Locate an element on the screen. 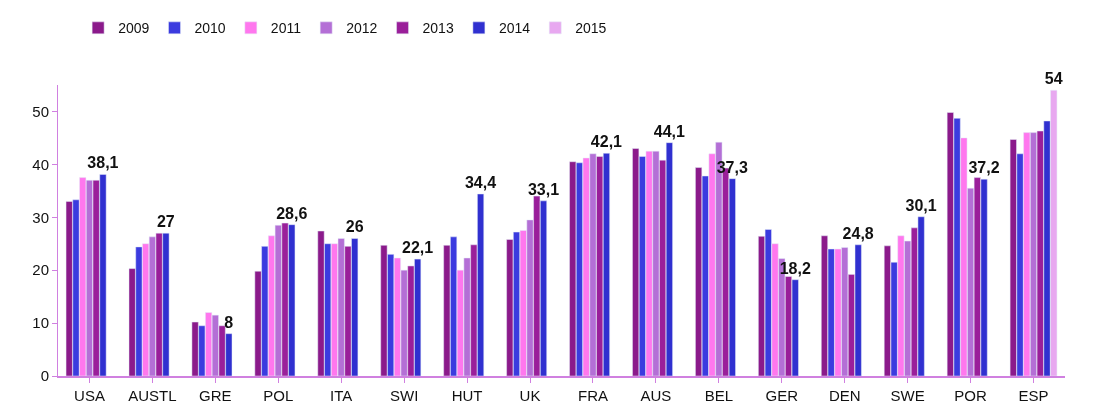 This screenshot has width=1093, height=416. data-label: 28,6 is located at coordinates (292, 213).